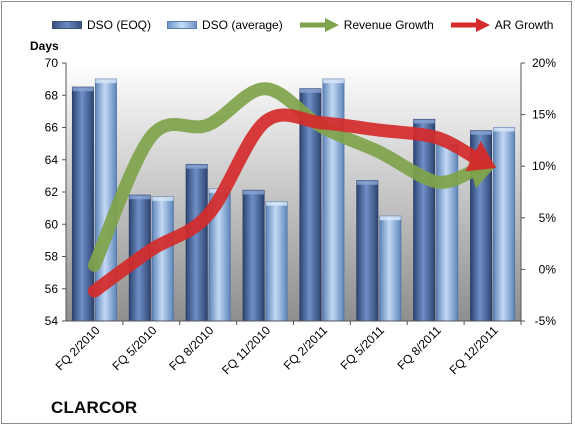 The height and width of the screenshot is (427, 575). I want to click on legend-item-revenue-growth: Revenue Growth, so click(366, 25).